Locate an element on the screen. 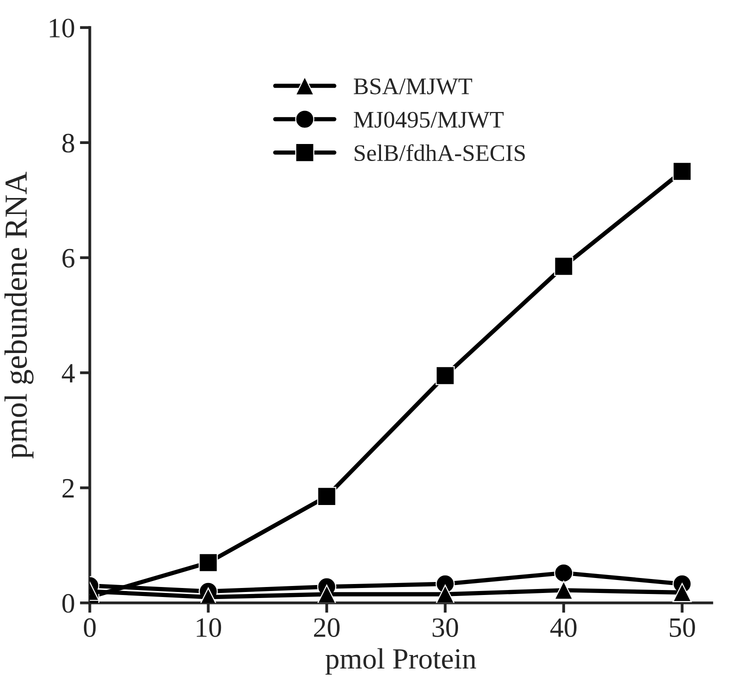 The width and height of the screenshot is (730, 689). y-tick-label: 4 is located at coordinates (68, 373).